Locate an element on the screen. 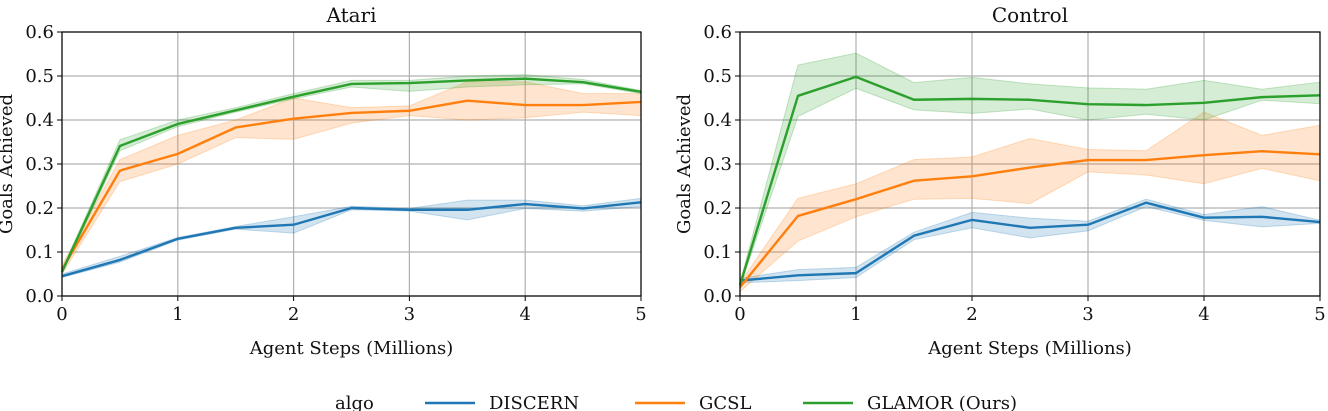  chart-title: Control is located at coordinates (1030, 15).